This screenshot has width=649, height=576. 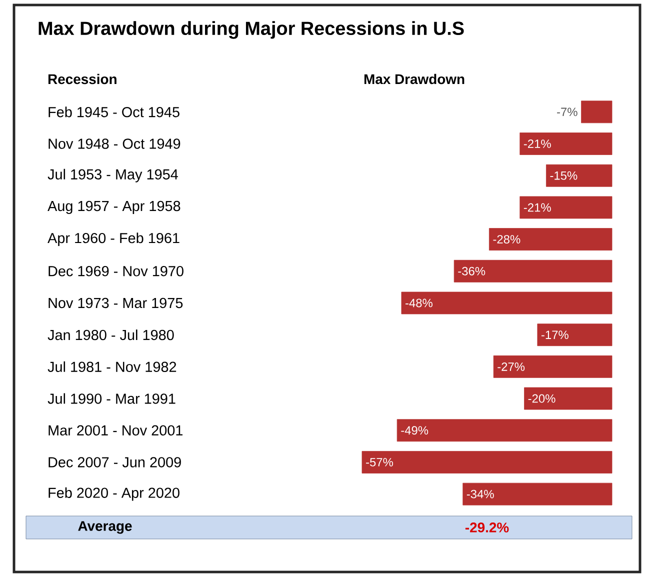 What do you see at coordinates (114, 143) in the screenshot?
I see `y-tick-label: Nov 1948 - Oct 1949` at bounding box center [114, 143].